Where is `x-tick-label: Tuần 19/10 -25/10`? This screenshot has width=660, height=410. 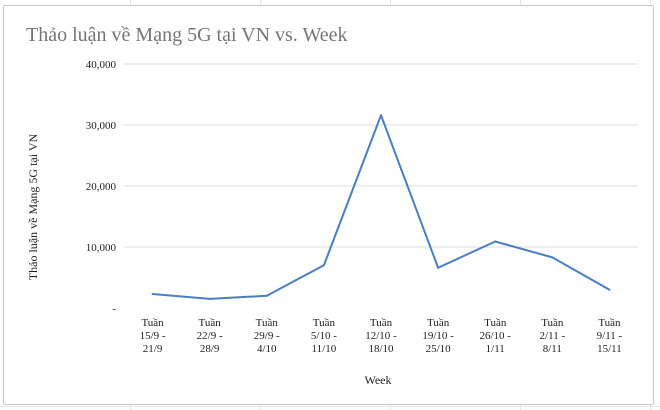 x-tick-label: Tuần 19/10 -25/10 is located at coordinates (438, 336).